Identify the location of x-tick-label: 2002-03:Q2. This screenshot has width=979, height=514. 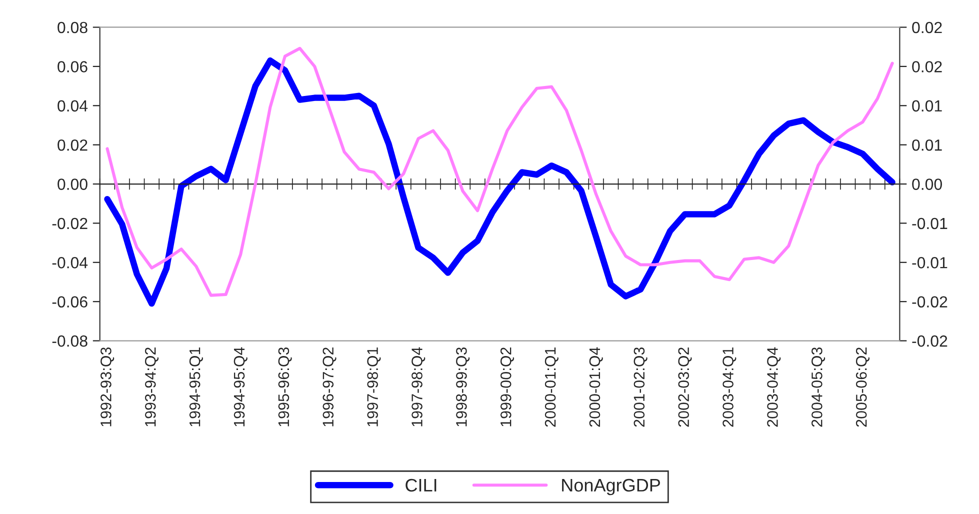
(685, 387).